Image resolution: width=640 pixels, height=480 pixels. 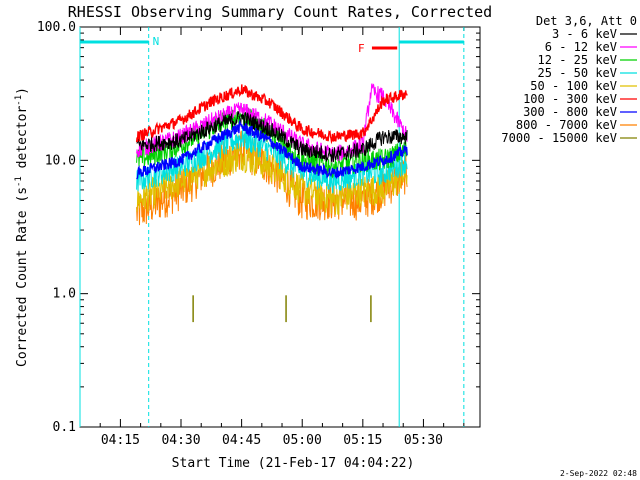 I want to click on y-tick-label: 1.0, so click(x=64, y=294).